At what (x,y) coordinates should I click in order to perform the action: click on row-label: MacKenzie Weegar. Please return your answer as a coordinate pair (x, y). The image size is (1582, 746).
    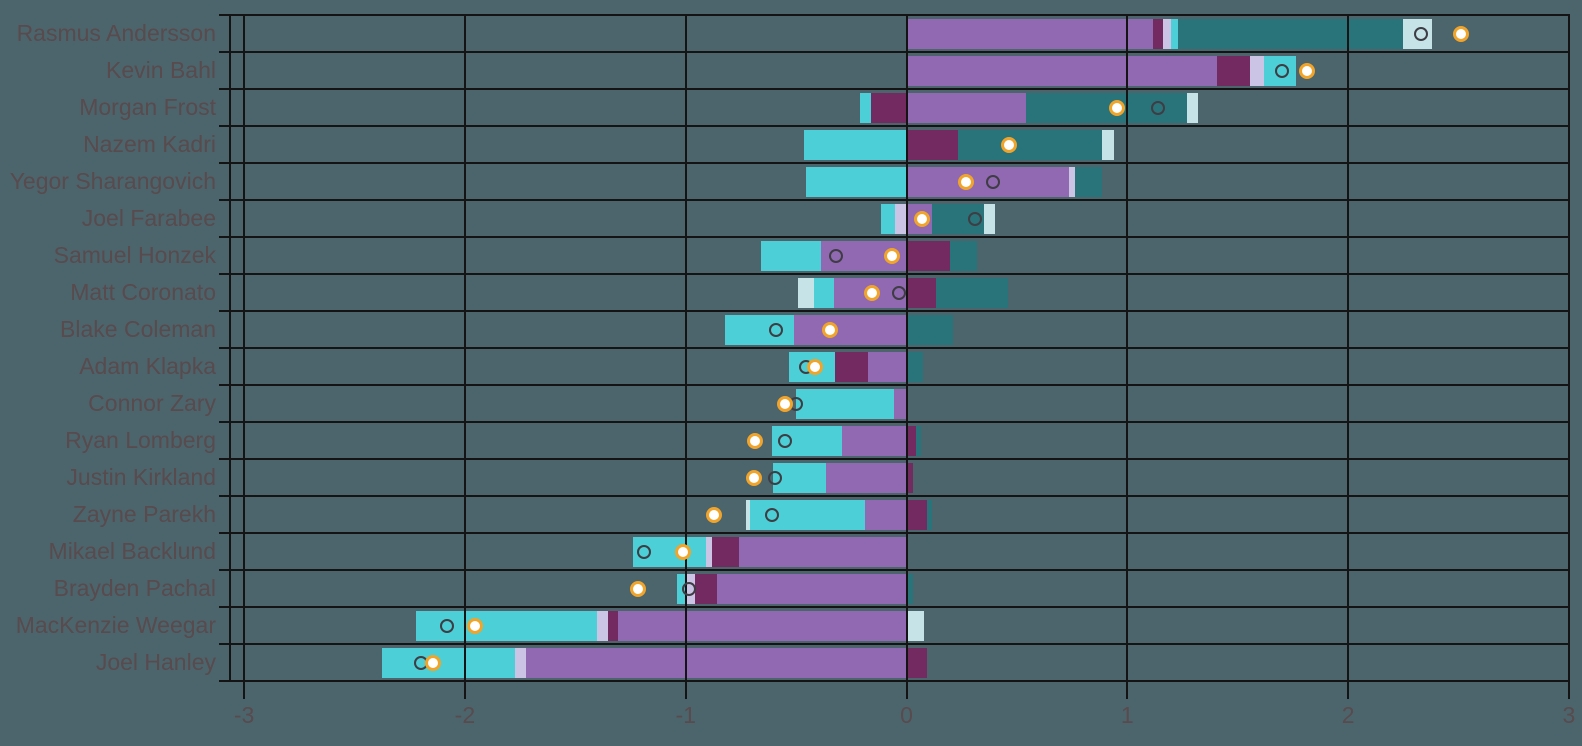
    Looking at the image, I should click on (115, 625).